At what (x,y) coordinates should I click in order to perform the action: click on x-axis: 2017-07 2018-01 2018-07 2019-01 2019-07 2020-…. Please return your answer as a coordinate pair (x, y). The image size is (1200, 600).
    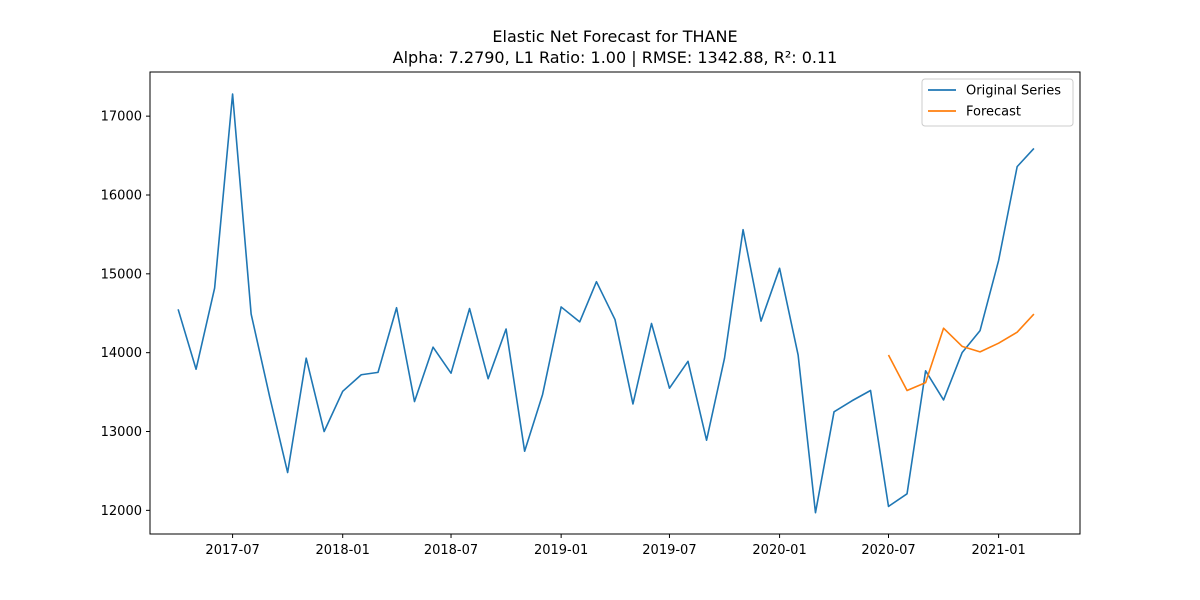
    Looking at the image, I should click on (615, 546).